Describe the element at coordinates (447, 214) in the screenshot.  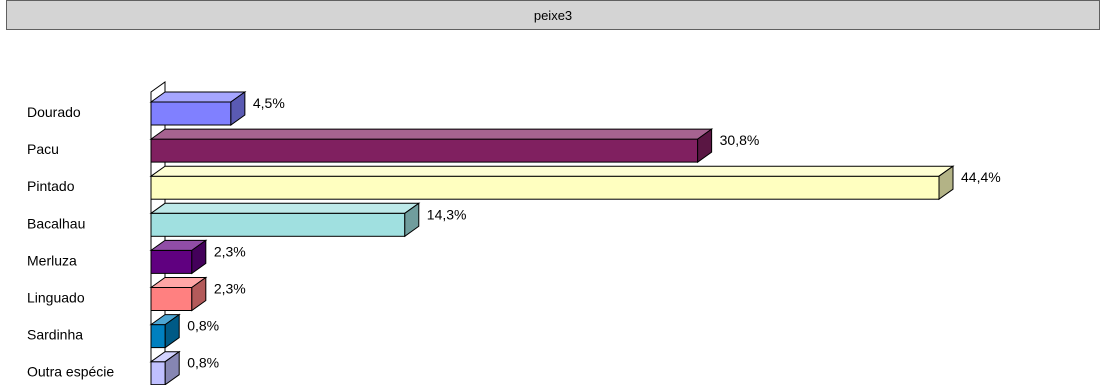
I see `data-label-3: 14,3%` at that location.